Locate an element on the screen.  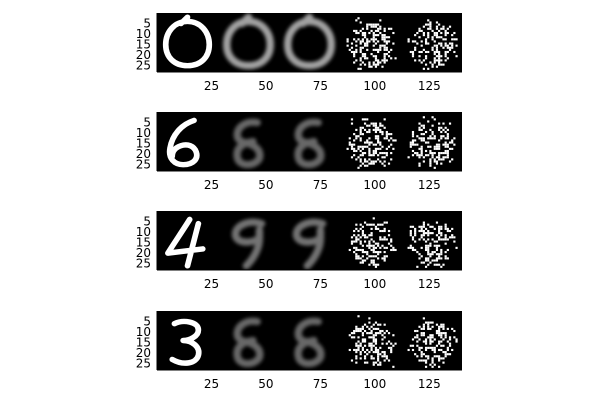
digit-stroke is located at coordinates (187, 41).